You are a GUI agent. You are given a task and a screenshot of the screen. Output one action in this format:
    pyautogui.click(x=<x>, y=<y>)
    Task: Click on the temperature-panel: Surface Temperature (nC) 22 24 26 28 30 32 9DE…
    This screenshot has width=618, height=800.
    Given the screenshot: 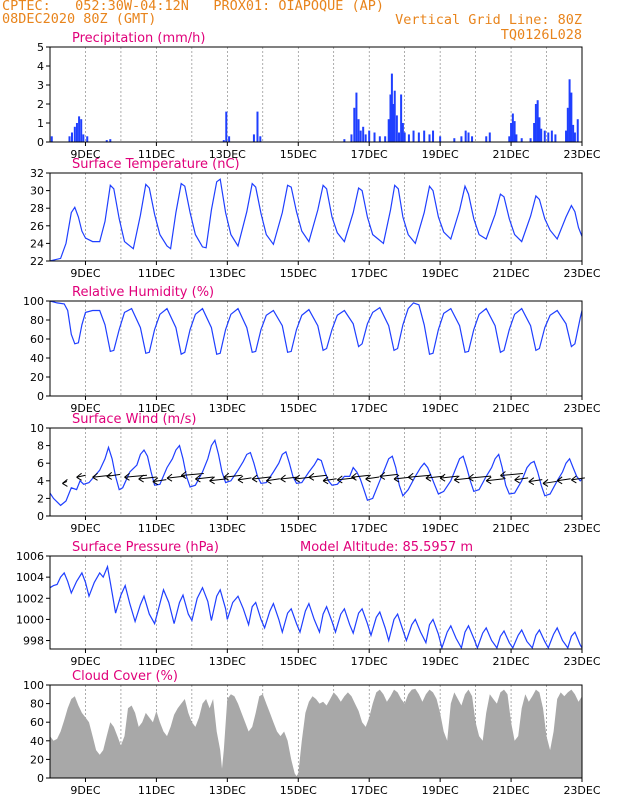 What is the action you would take?
    pyautogui.click(x=315, y=218)
    